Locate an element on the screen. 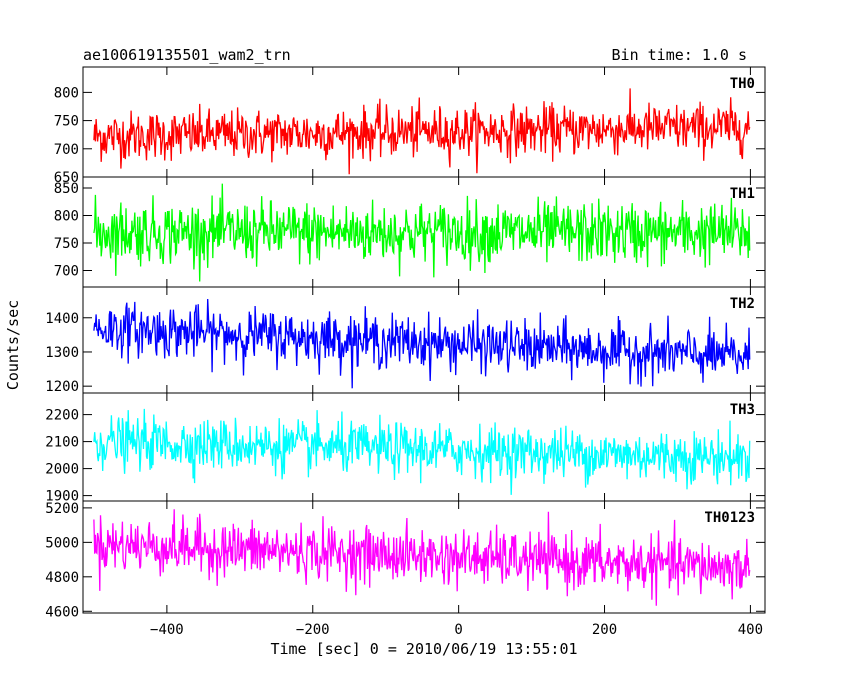 The image size is (850, 680). panel-th2: 1200 1300 1400 TH2 is located at coordinates (405, 340).